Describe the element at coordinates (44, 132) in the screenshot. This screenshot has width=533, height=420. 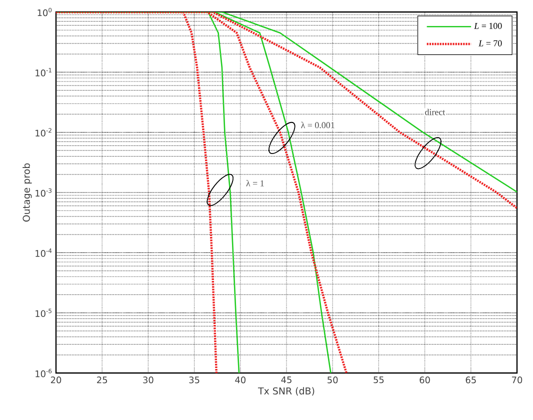
I see `y-tick-label: 10$^{-2}$` at that location.